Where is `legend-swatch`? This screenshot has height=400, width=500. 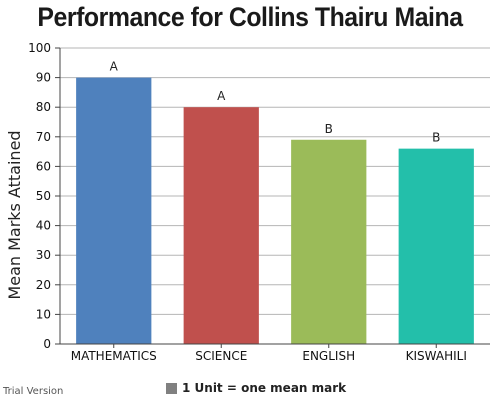 legend-swatch is located at coordinates (171, 388).